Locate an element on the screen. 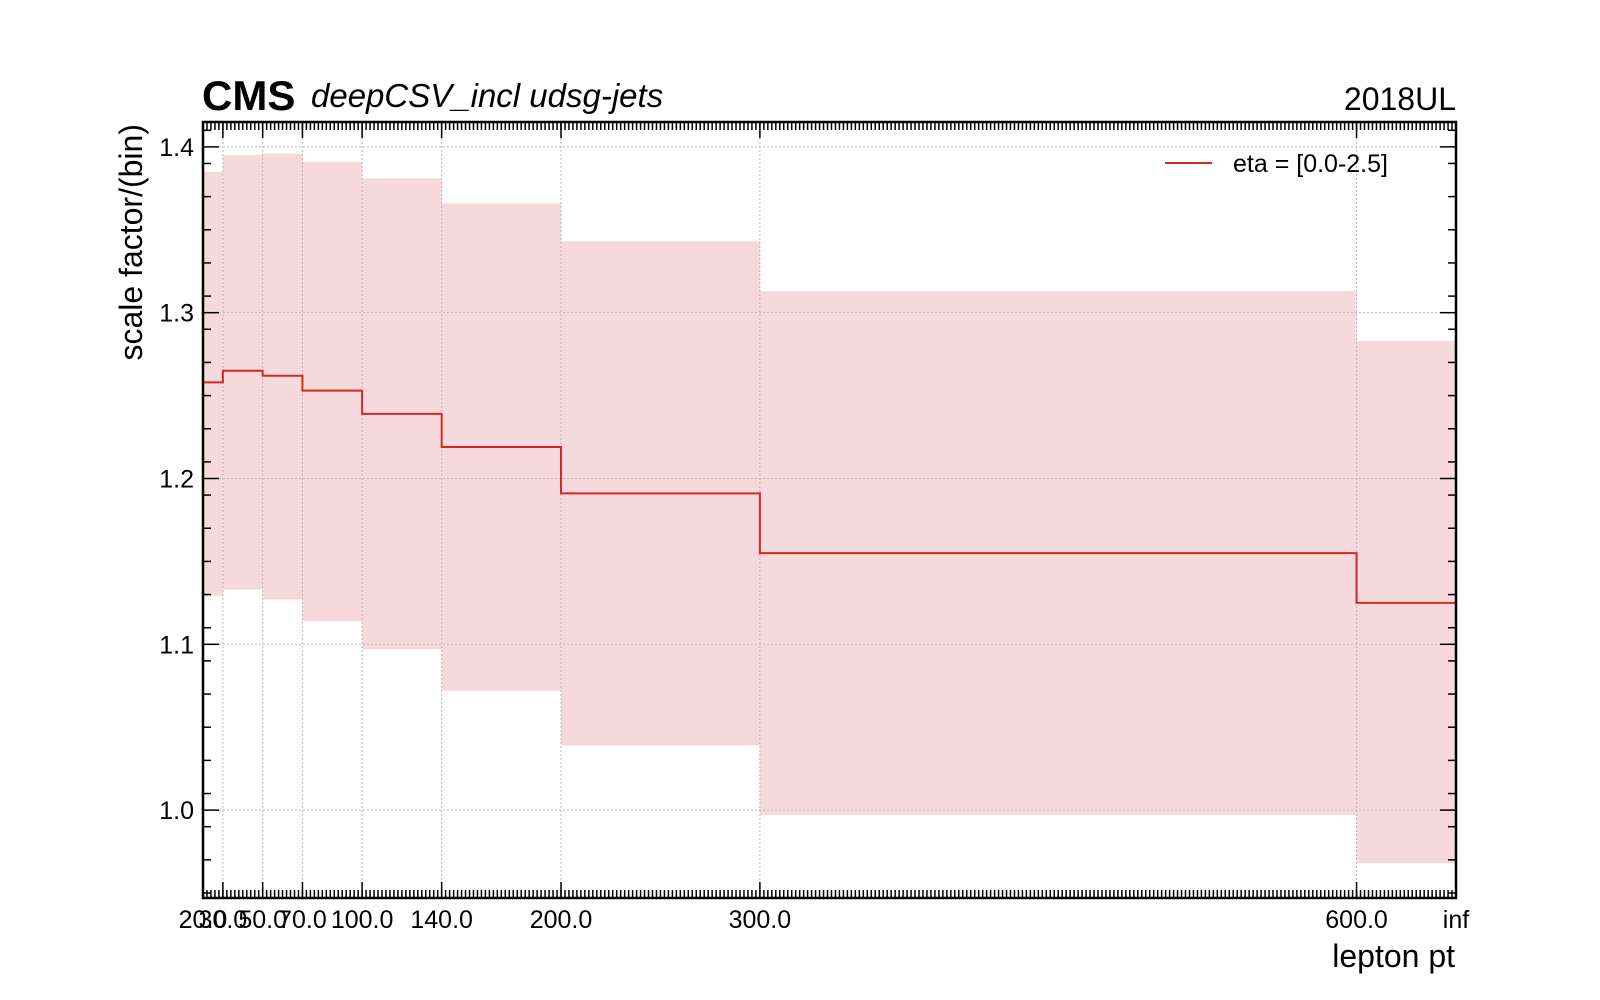 This screenshot has width=1600, height=1000. x-tick-label: 300.0 is located at coordinates (760, 920).